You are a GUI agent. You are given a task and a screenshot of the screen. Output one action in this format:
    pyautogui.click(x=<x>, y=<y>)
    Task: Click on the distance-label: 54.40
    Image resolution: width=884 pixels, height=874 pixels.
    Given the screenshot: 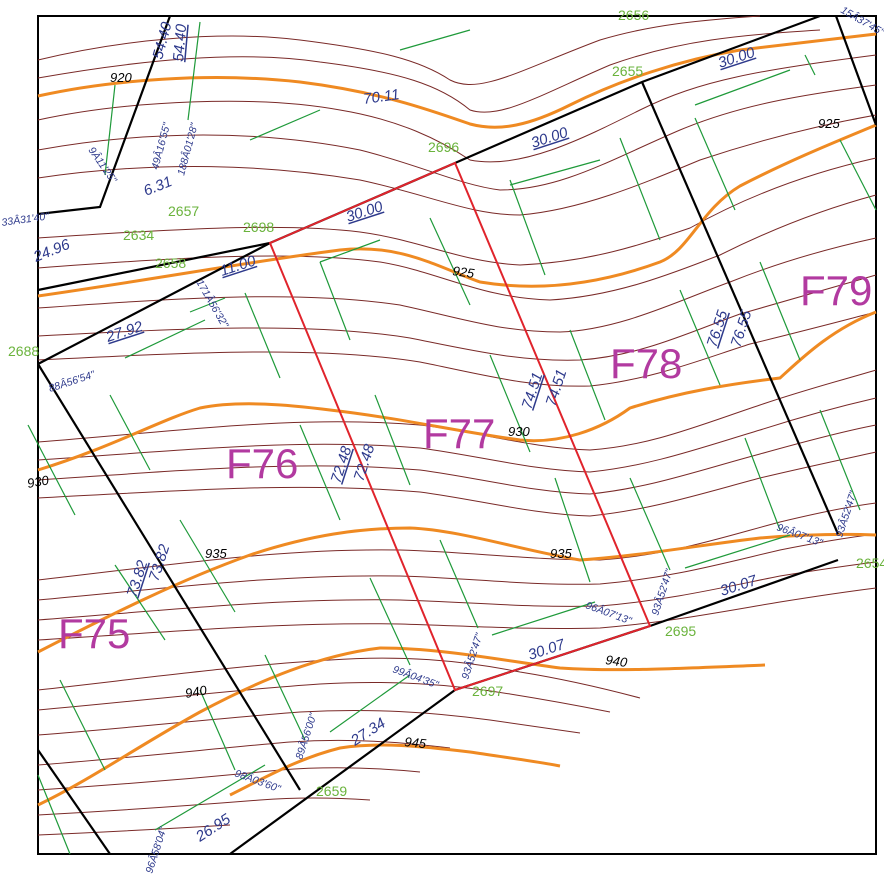 What is the action you would take?
    pyautogui.click(x=180, y=43)
    